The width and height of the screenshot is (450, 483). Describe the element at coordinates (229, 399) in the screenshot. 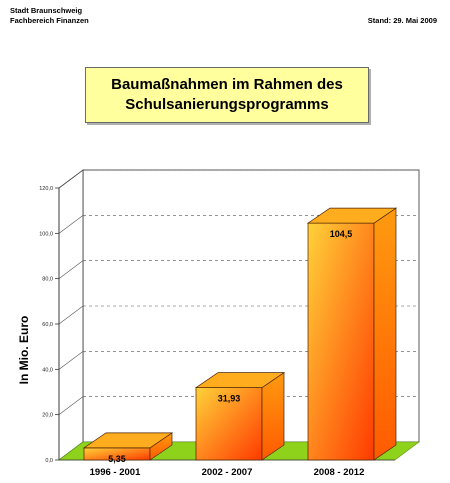

I see `bar-value-label: 31,93` at that location.